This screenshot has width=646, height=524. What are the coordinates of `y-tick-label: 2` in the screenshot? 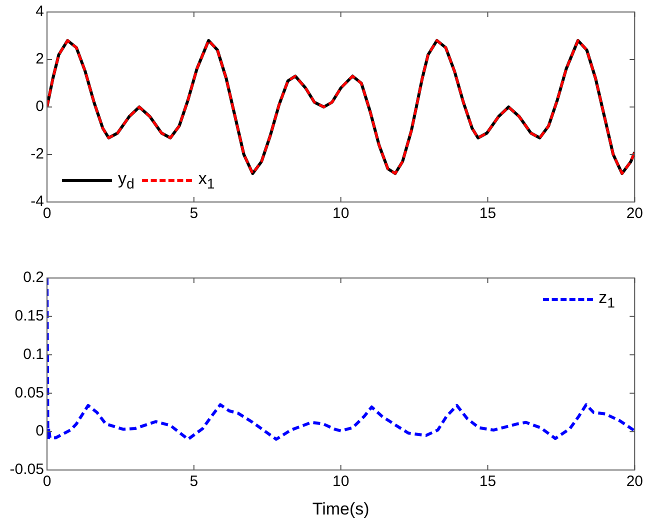 It's located at (40, 59).